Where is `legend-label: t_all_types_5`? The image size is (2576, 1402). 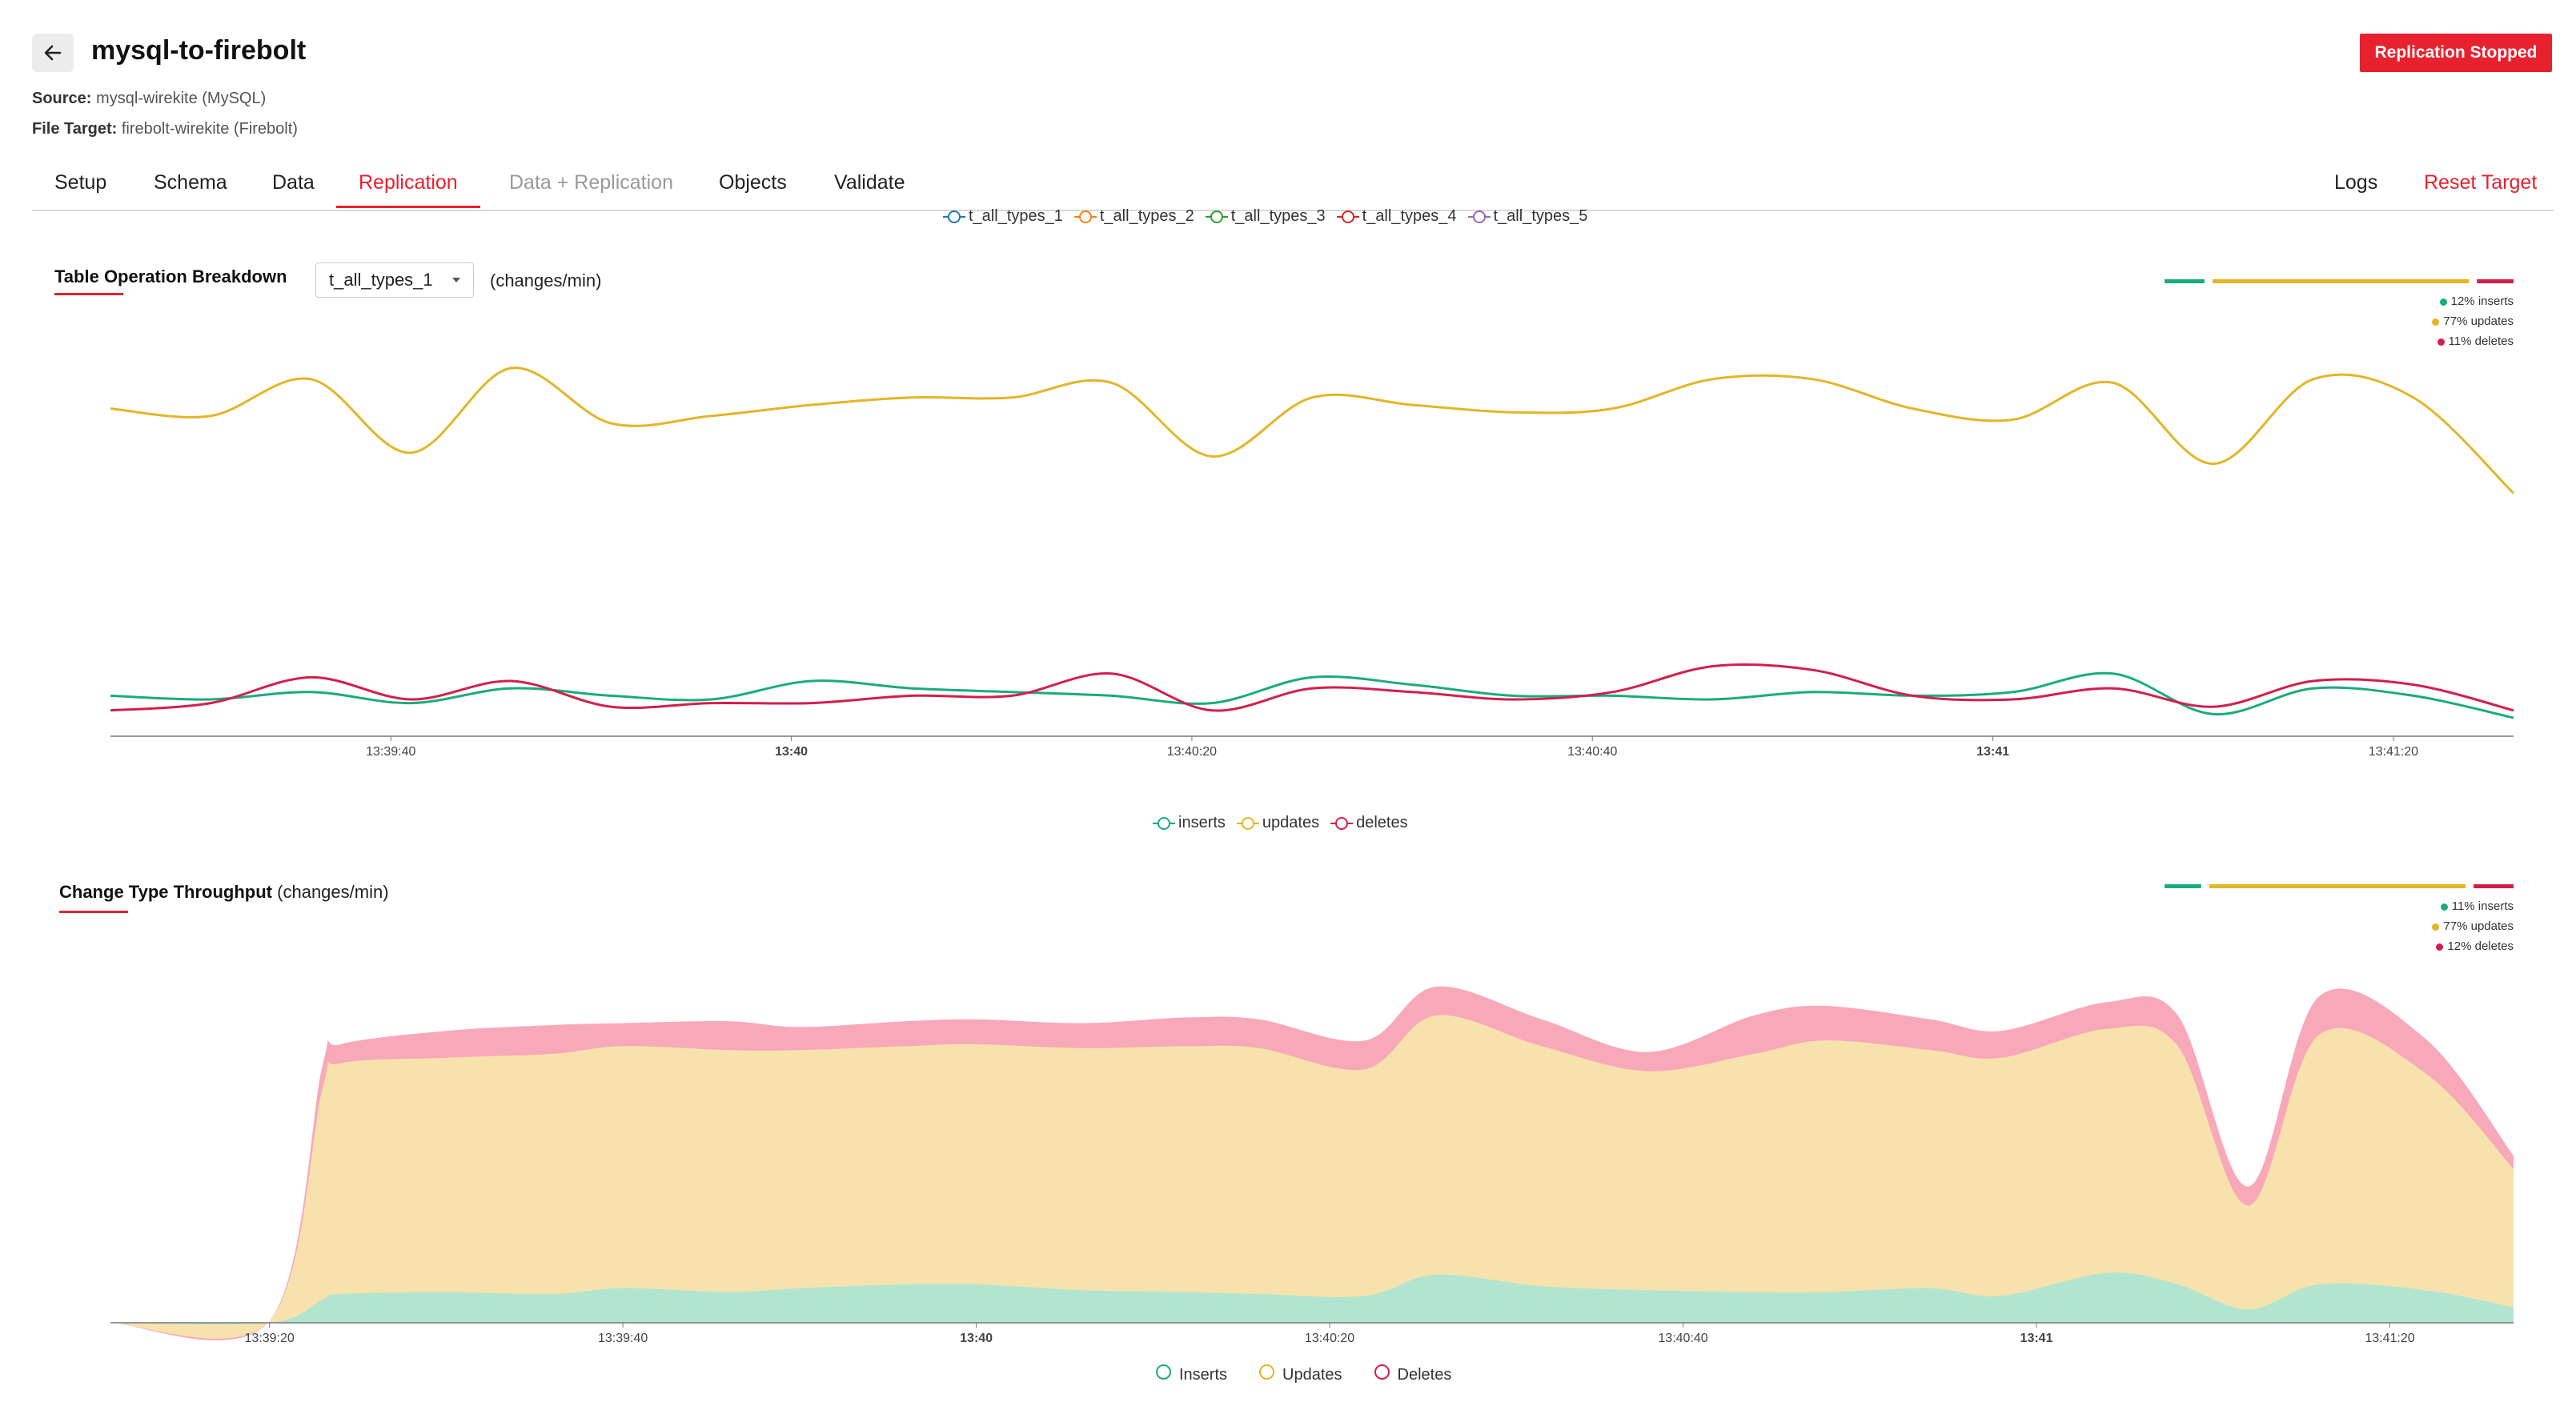
legend-label: t_all_types_5 is located at coordinates (1541, 216).